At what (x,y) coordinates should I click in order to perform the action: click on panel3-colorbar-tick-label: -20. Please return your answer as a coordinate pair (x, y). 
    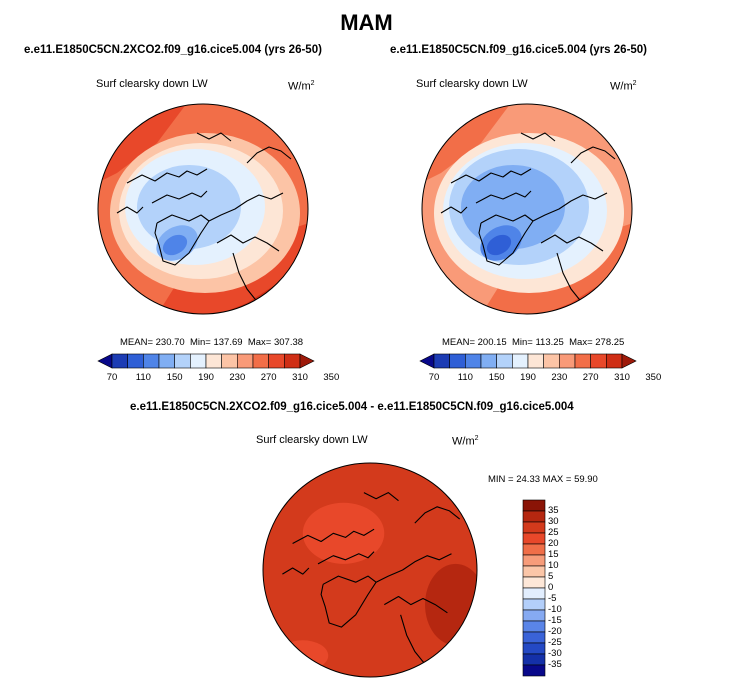
    Looking at the image, I should click on (555, 631).